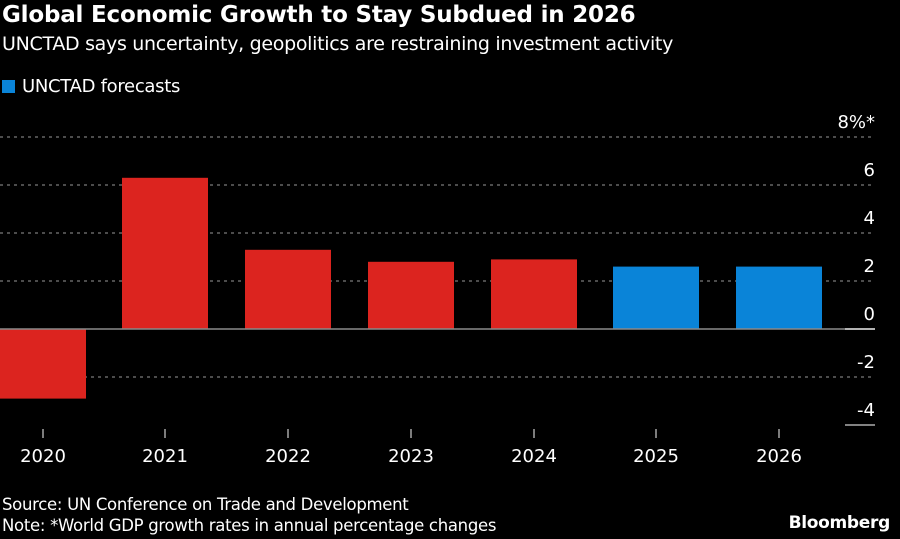 Image resolution: width=900 pixels, height=539 pixels. Describe the element at coordinates (869, 266) in the screenshot. I see `y-tick-label: 2` at that location.